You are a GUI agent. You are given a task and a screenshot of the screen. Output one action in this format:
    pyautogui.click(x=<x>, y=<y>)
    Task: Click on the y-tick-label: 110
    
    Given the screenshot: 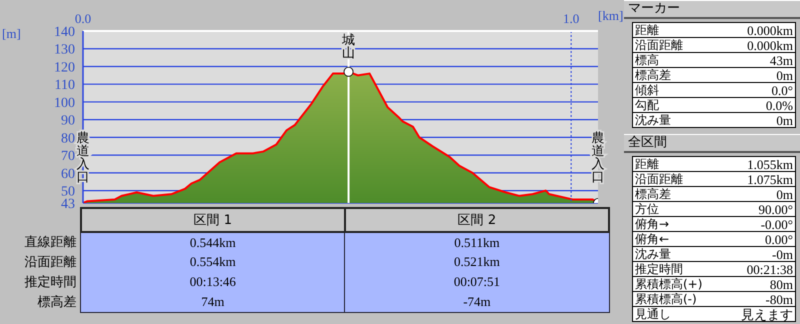 What is the action you would take?
    pyautogui.click(x=64, y=86)
    